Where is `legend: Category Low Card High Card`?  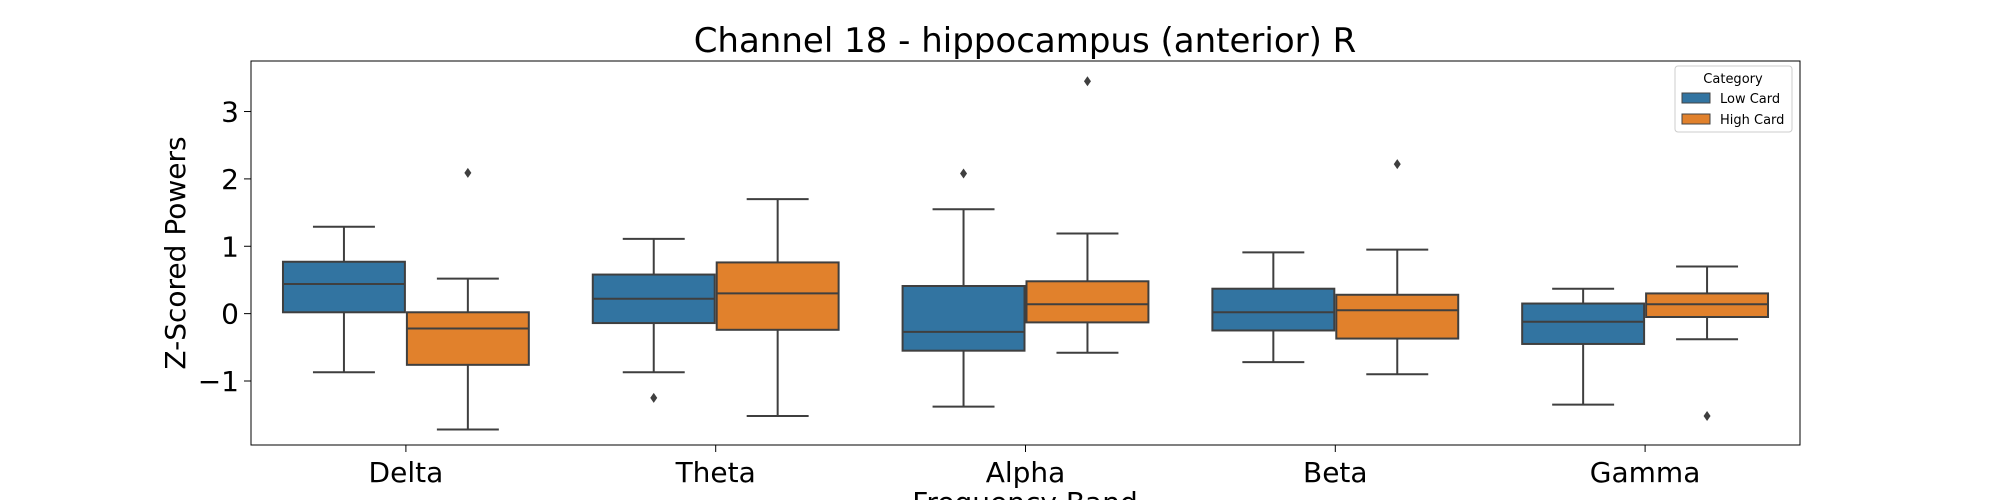 legend: Category Low Card High Card is located at coordinates (1733, 99).